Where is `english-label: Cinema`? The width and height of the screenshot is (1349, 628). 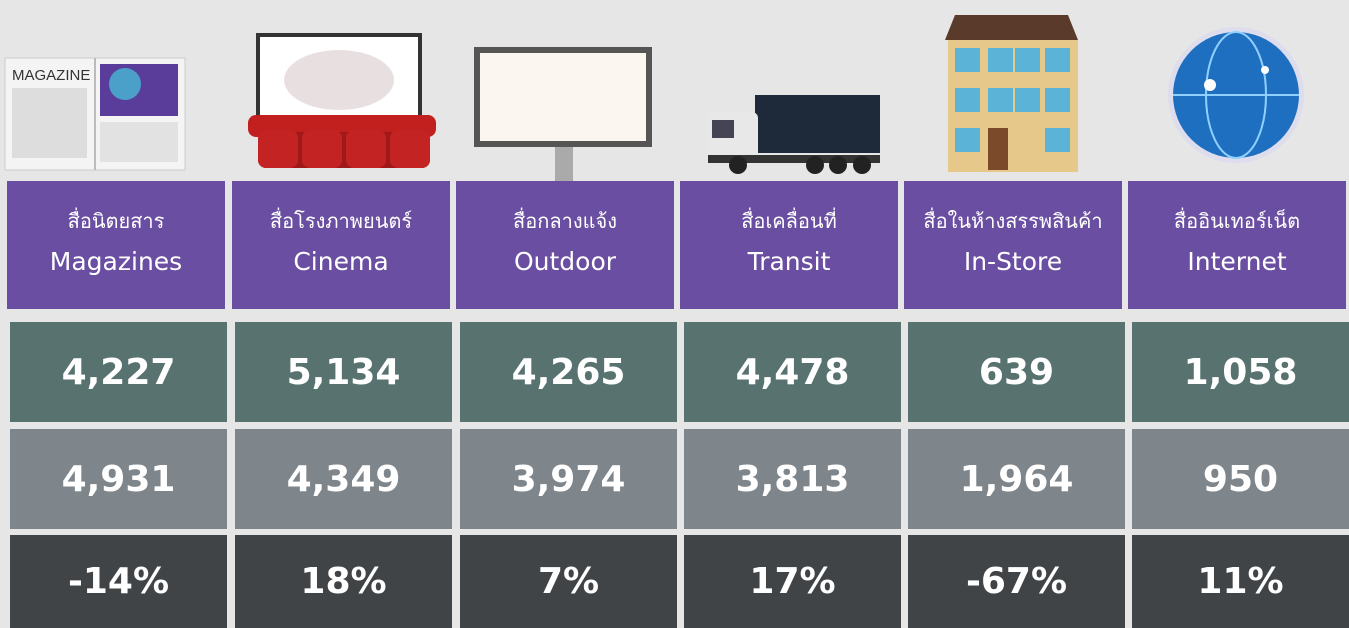 english-label: Cinema is located at coordinates (341, 261).